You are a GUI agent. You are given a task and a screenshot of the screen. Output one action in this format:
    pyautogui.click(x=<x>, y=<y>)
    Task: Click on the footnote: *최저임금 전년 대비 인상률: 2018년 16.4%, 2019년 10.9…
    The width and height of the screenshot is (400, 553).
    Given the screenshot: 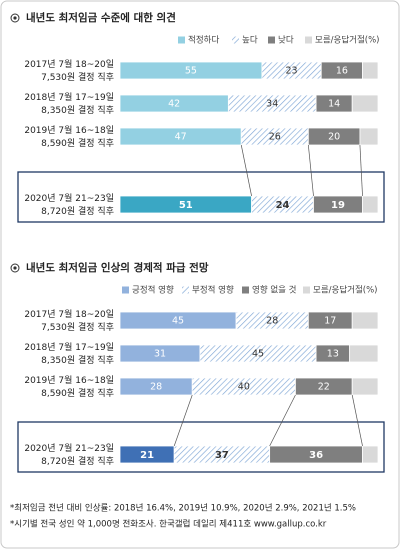 What is the action you would take?
    pyautogui.click(x=183, y=508)
    